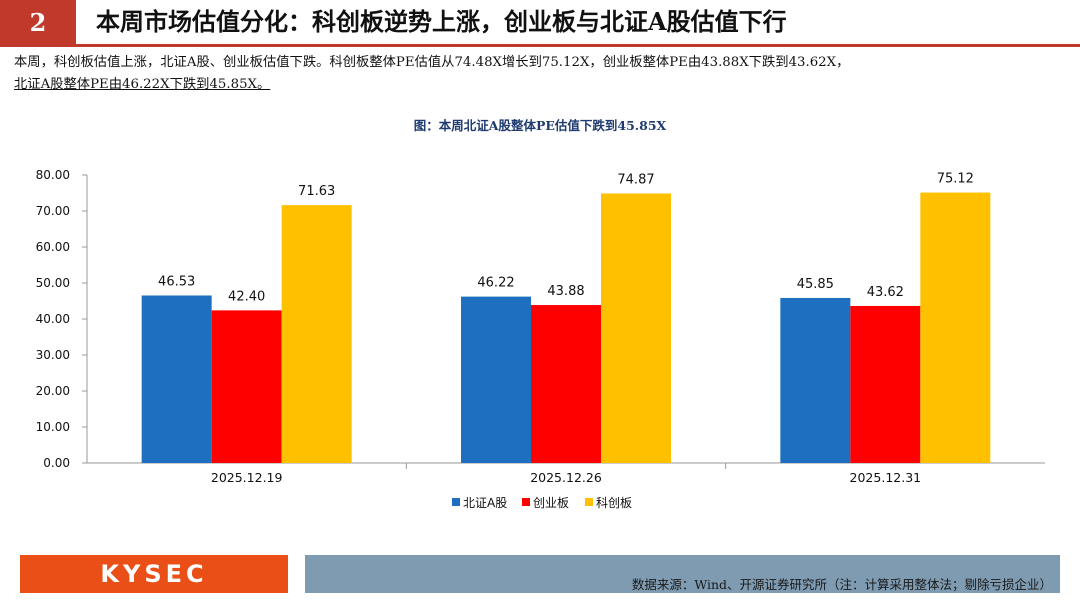  Describe the element at coordinates (142, 84) in the screenshot. I see `summary-line-2: 北证A股整体PE由46.22X下跌到45.85X。` at that location.